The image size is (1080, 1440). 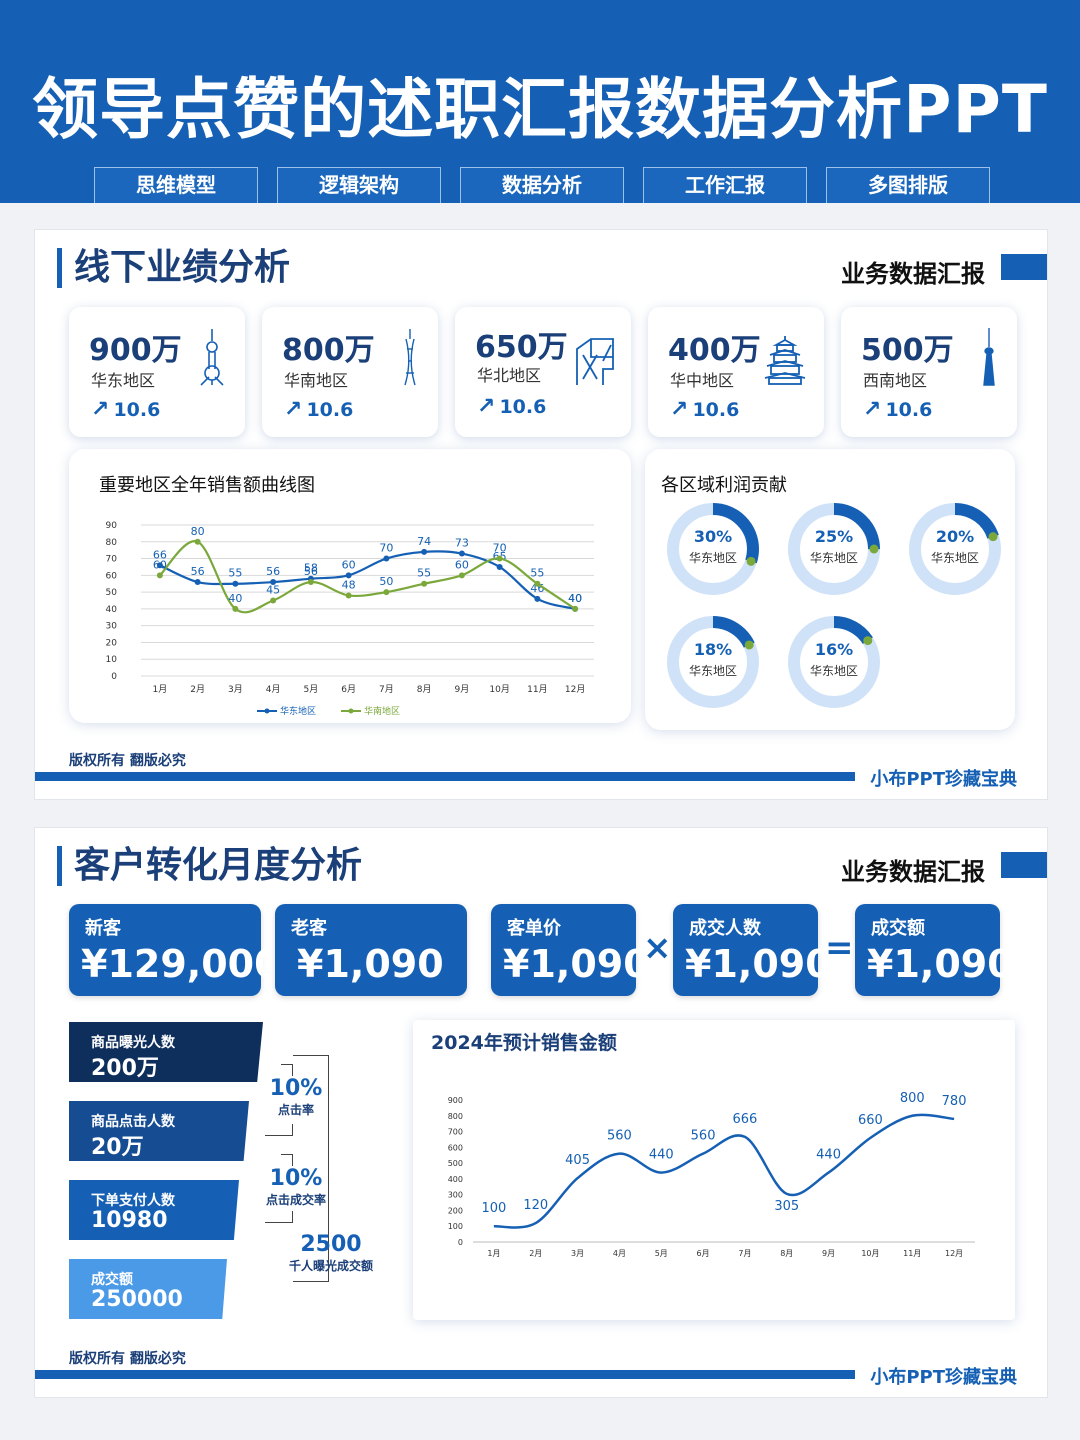 What do you see at coordinates (137, 410) in the screenshot?
I see `trend-value: 10.6` at bounding box center [137, 410].